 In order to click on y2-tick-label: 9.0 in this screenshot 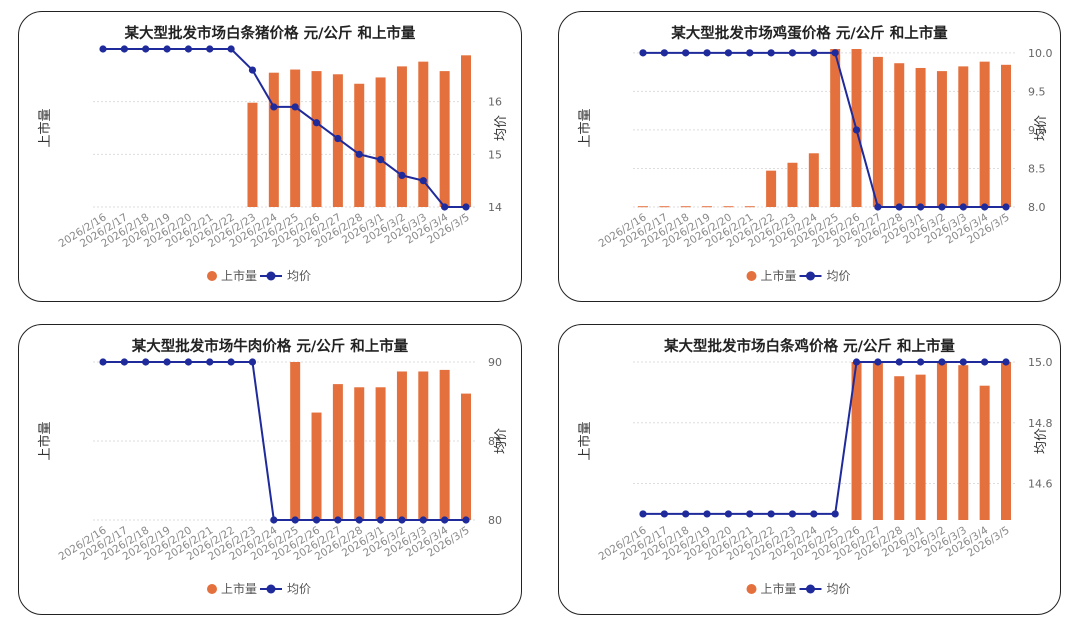, I will do `click(1037, 130)`.